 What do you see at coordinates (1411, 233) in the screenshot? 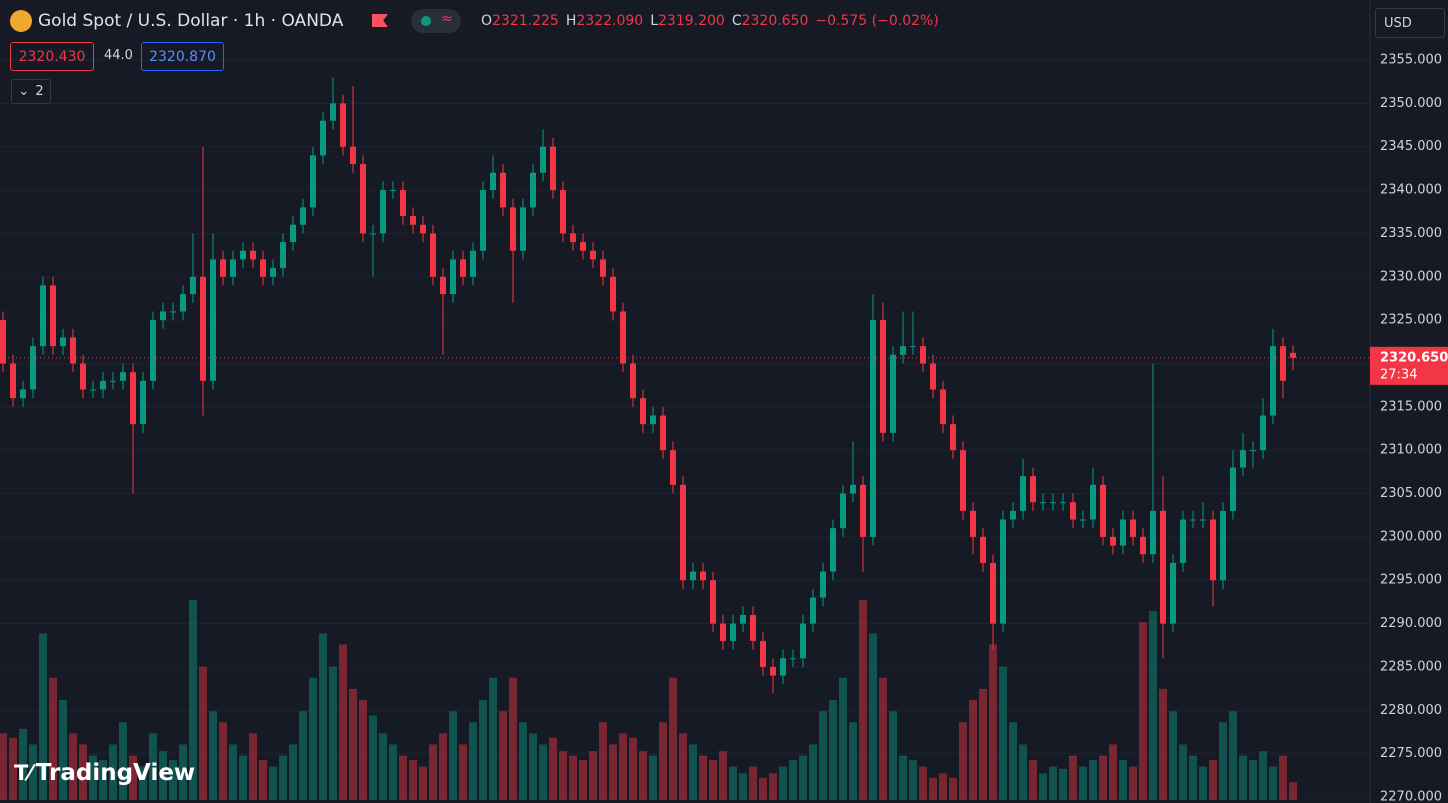
I see `y-tick-label: 2335.000` at bounding box center [1411, 233].